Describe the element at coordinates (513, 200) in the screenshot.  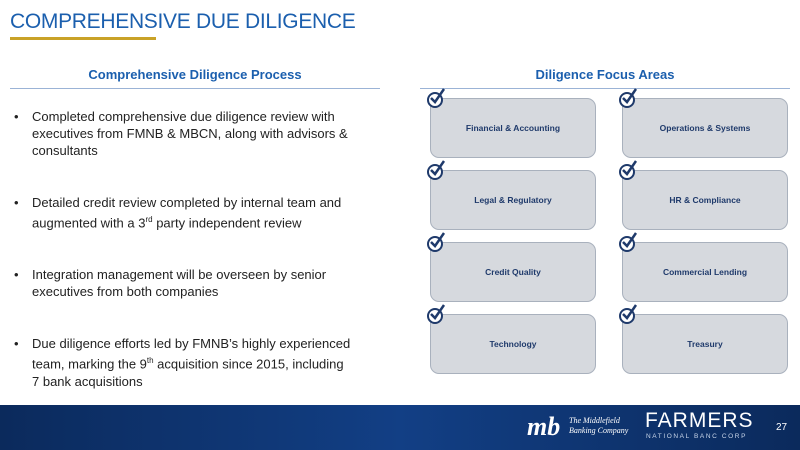
I see `focus-area-box: Legal & Regulatory` at that location.